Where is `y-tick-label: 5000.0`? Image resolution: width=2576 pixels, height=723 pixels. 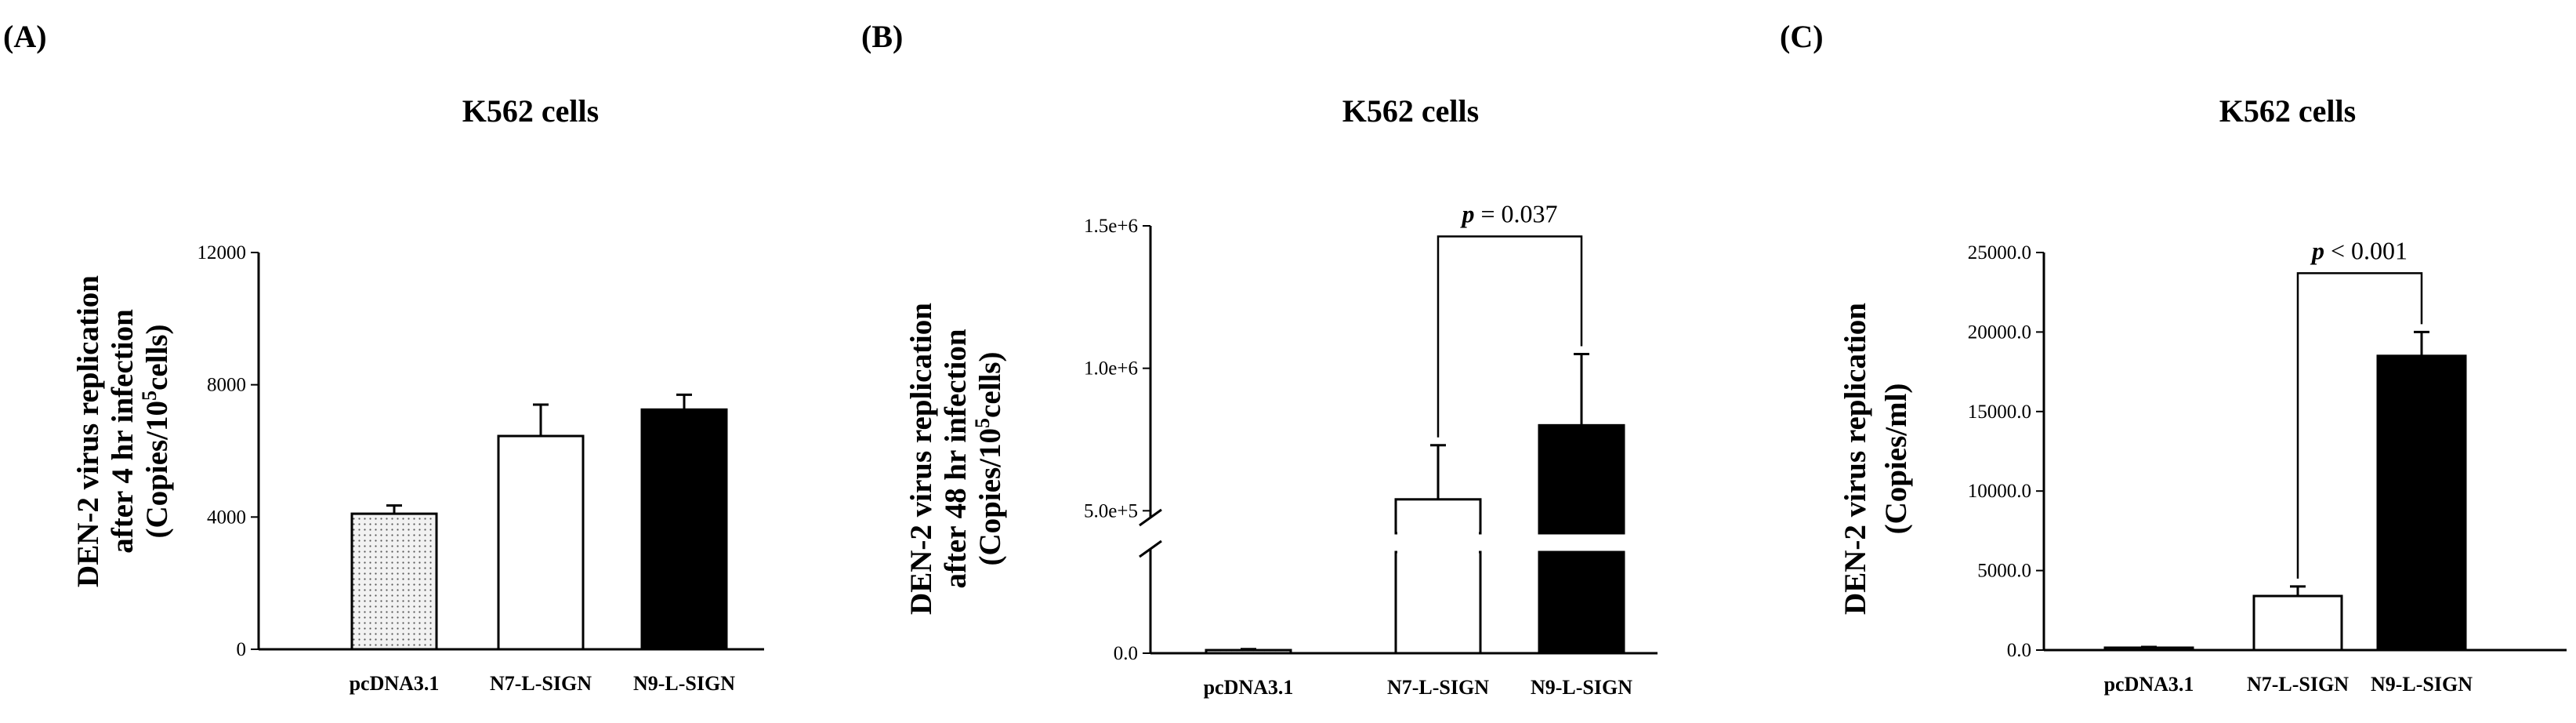
y-tick-label: 5000.0 is located at coordinates (2004, 571).